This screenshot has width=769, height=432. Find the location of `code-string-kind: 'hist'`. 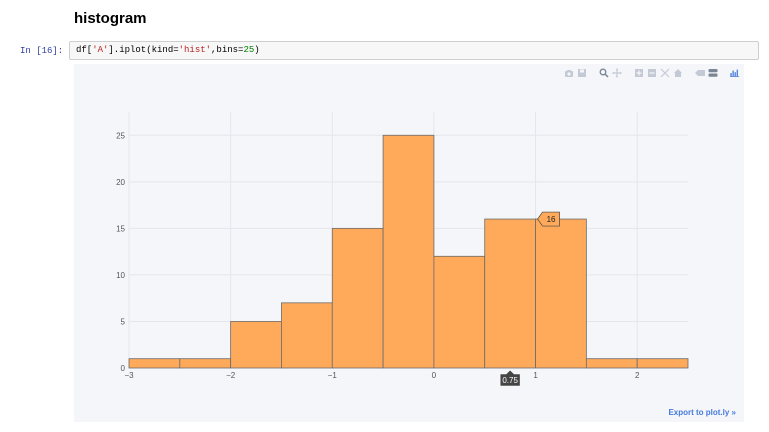

code-string-kind: 'hist' is located at coordinates (195, 50).